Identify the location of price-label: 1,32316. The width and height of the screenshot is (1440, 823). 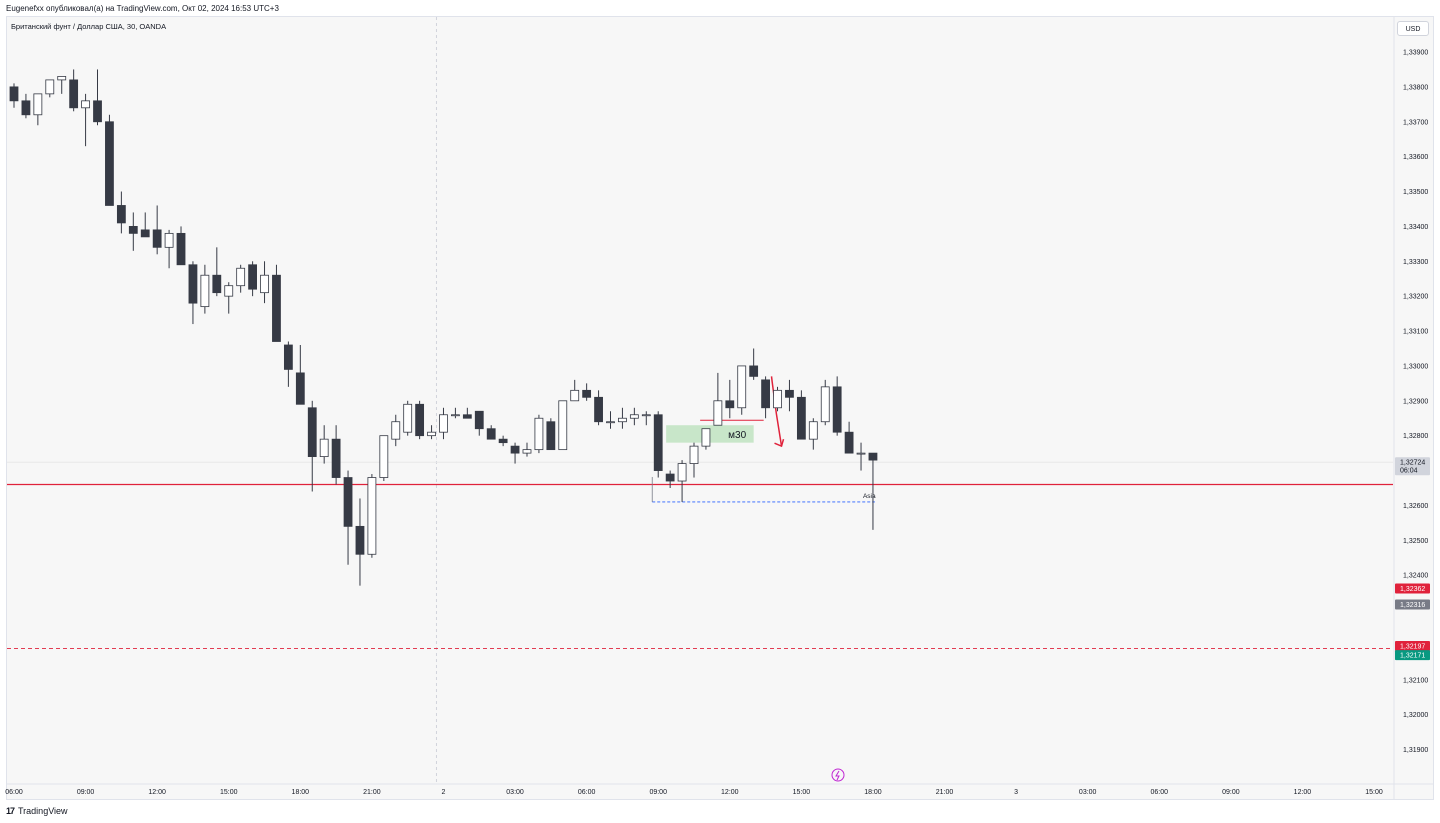
(1412, 605).